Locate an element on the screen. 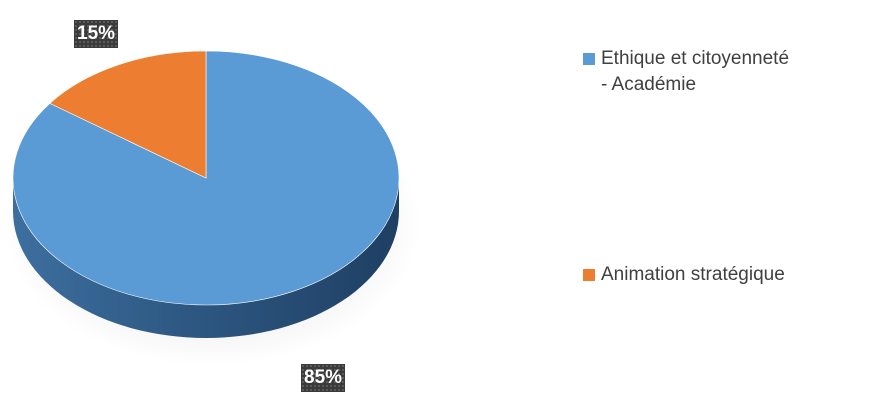  legend-item-animation: Animation stratégique is located at coordinates (726, 275).